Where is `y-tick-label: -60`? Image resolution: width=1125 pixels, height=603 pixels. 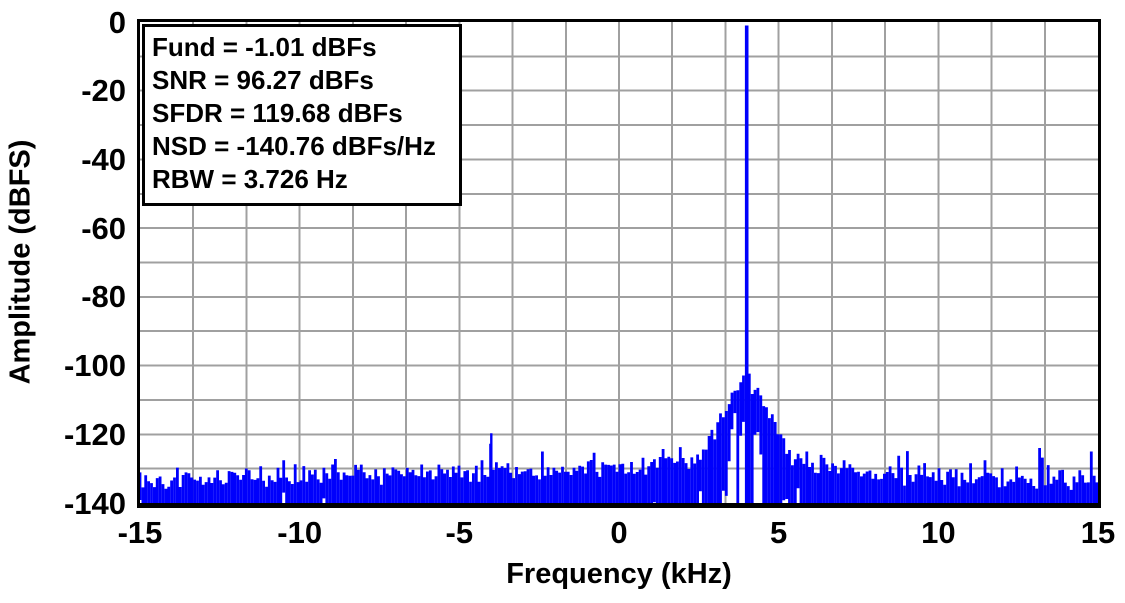 y-tick-label: -60 is located at coordinates (103, 228).